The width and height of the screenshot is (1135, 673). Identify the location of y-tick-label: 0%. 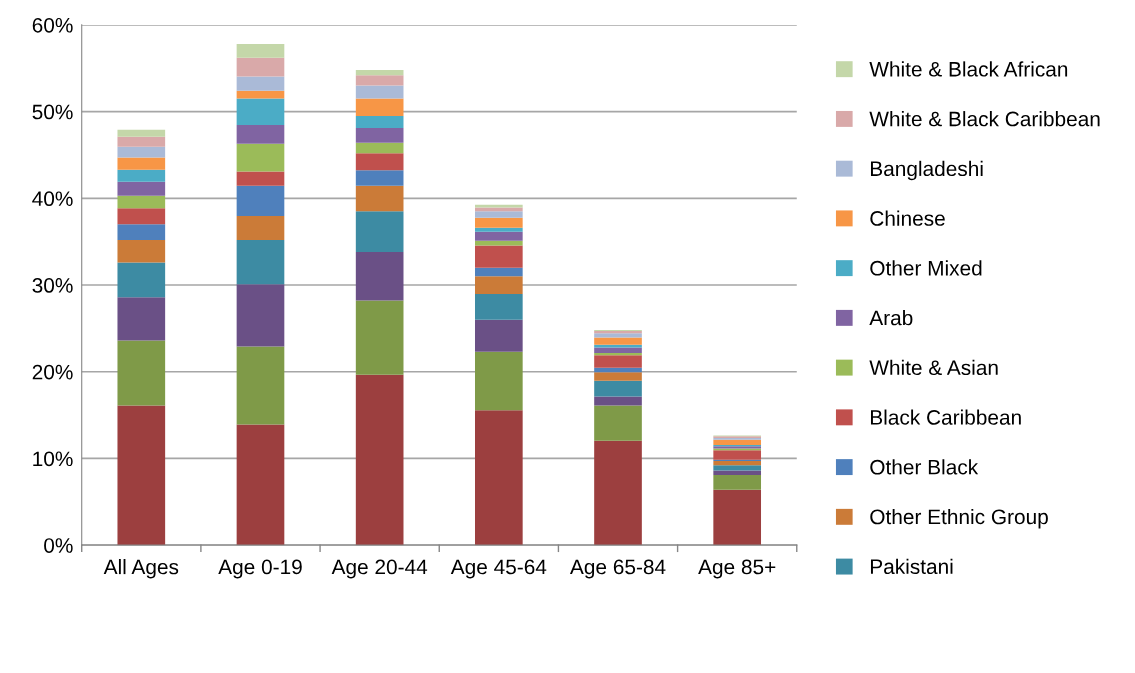
(58, 545).